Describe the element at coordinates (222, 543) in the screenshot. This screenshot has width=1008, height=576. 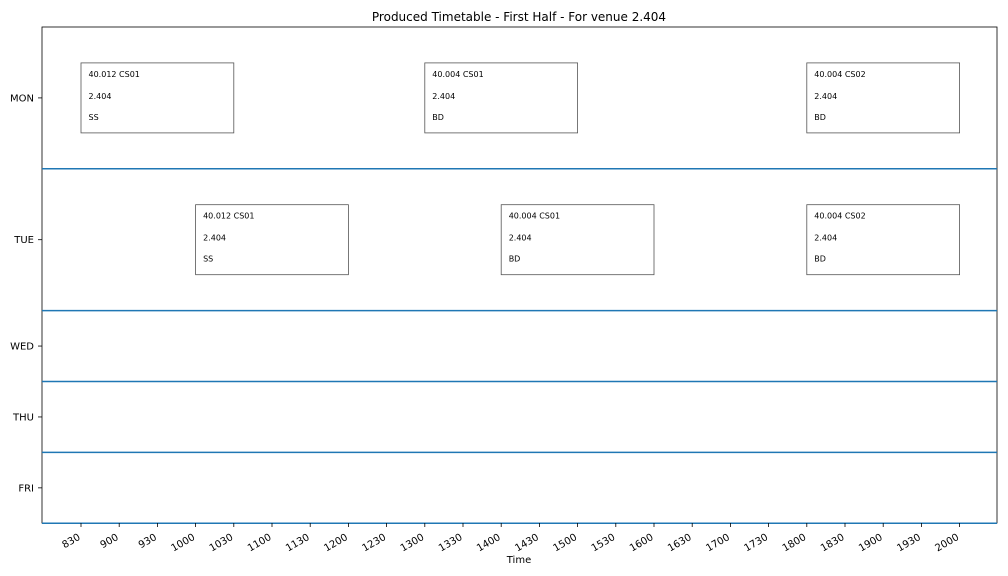
I see `x-tick-label: 1030` at that location.